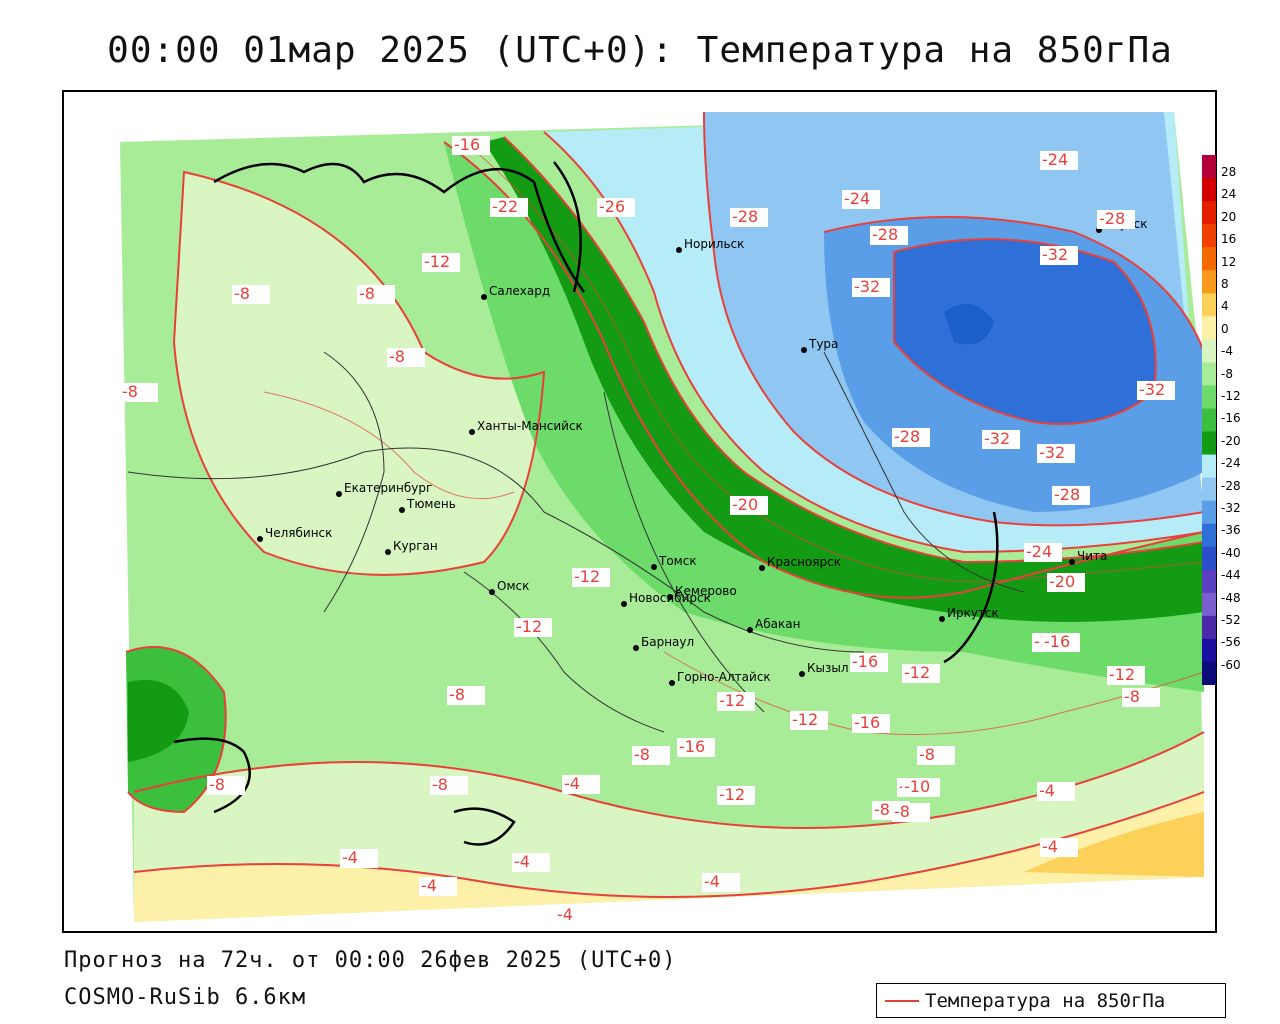  I want to click on colorbar-tick-label: -16, so click(1231, 418).